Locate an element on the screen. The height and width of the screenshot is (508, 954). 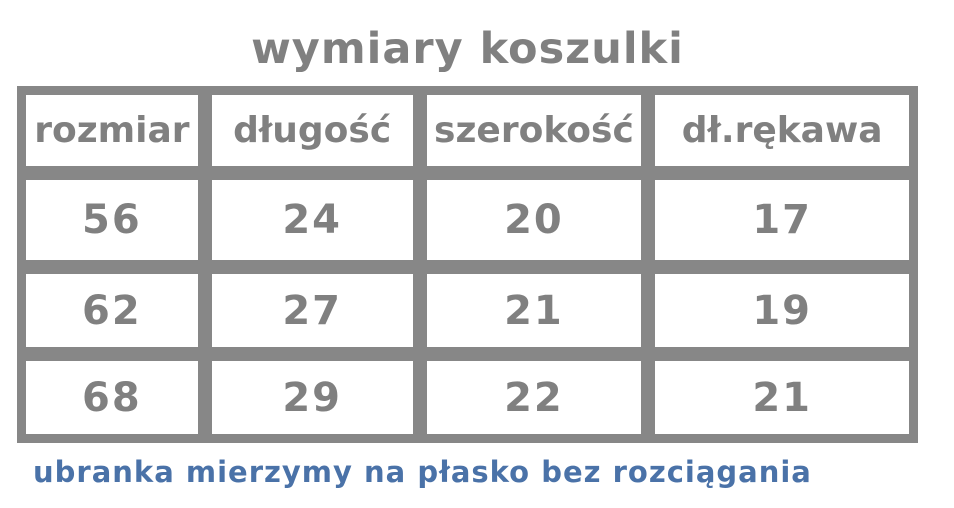
table-cell: 68 is located at coordinates (112, 397).